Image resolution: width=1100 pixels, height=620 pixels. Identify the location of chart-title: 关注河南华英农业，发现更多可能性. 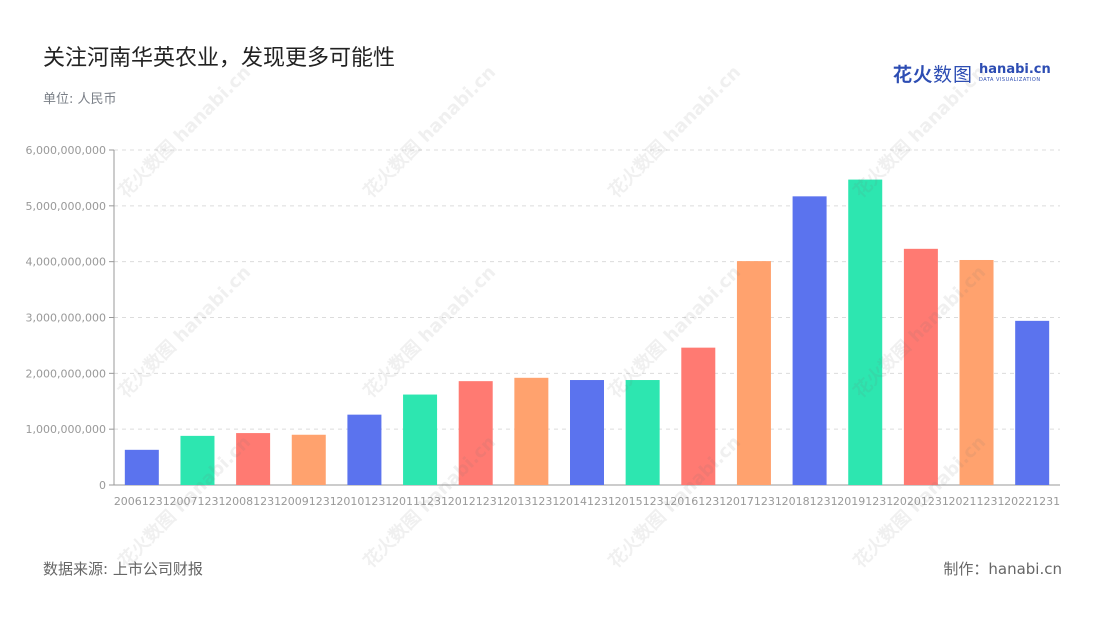
(219, 58).